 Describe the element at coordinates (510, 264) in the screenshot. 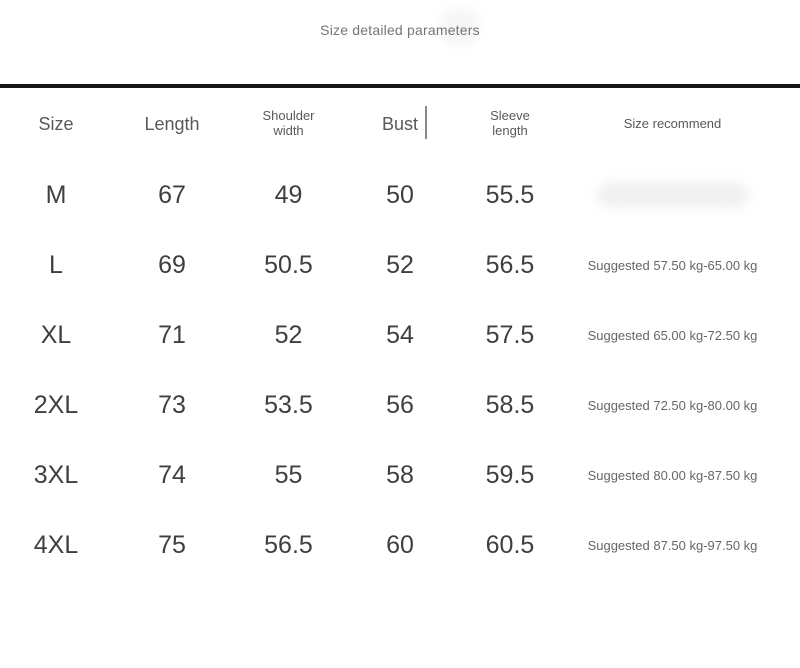

I see `sleeve-cell: 56.5` at that location.